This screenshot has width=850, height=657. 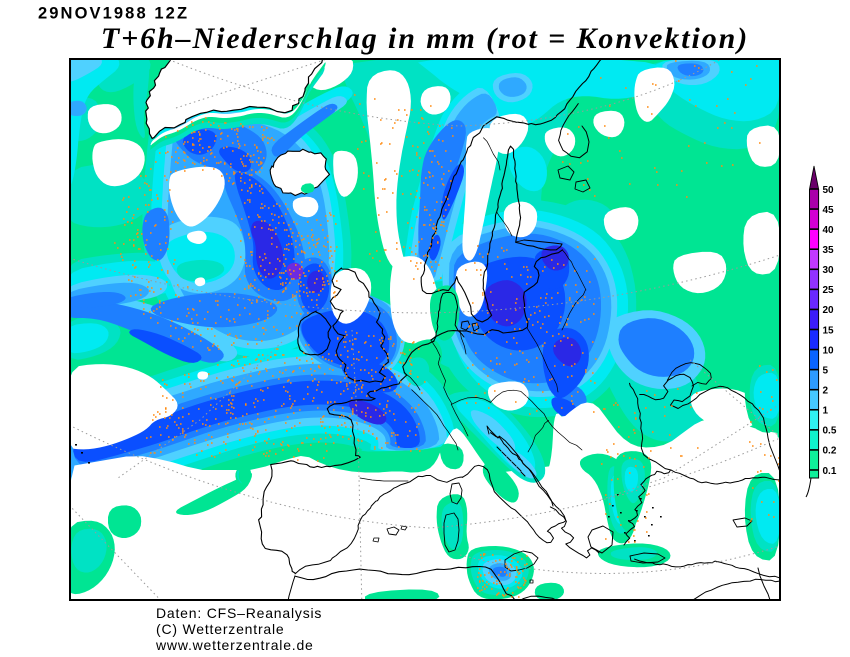 What do you see at coordinates (829, 310) in the screenshot?
I see `svg-text: 20` at bounding box center [829, 310].